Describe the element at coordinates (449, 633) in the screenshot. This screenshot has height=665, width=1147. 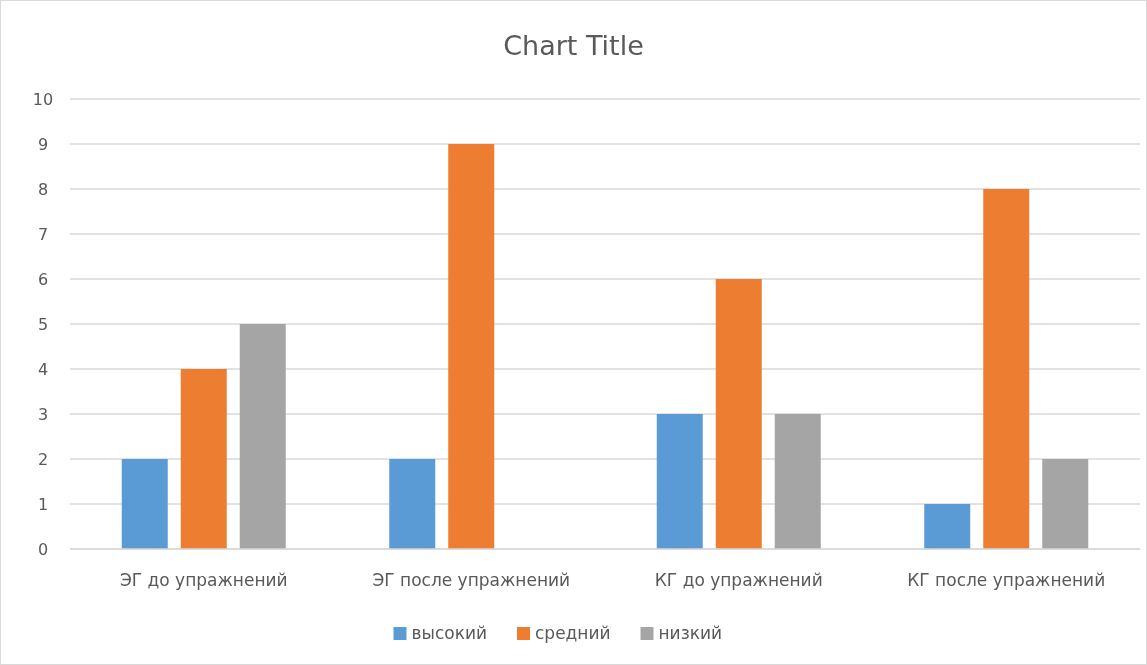
I see `legend-label: высокий` at that location.